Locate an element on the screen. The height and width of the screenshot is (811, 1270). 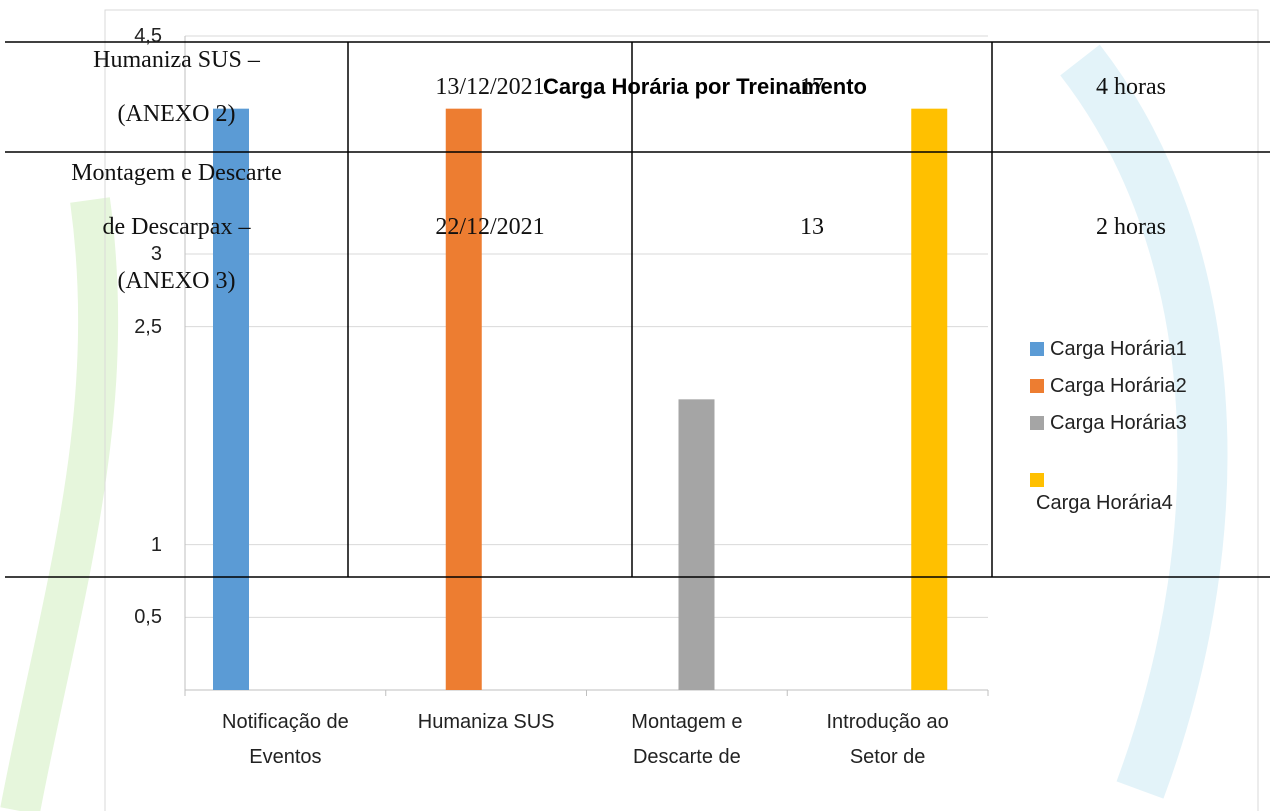
table-cell: 4 horas is located at coordinates (1131, 87).